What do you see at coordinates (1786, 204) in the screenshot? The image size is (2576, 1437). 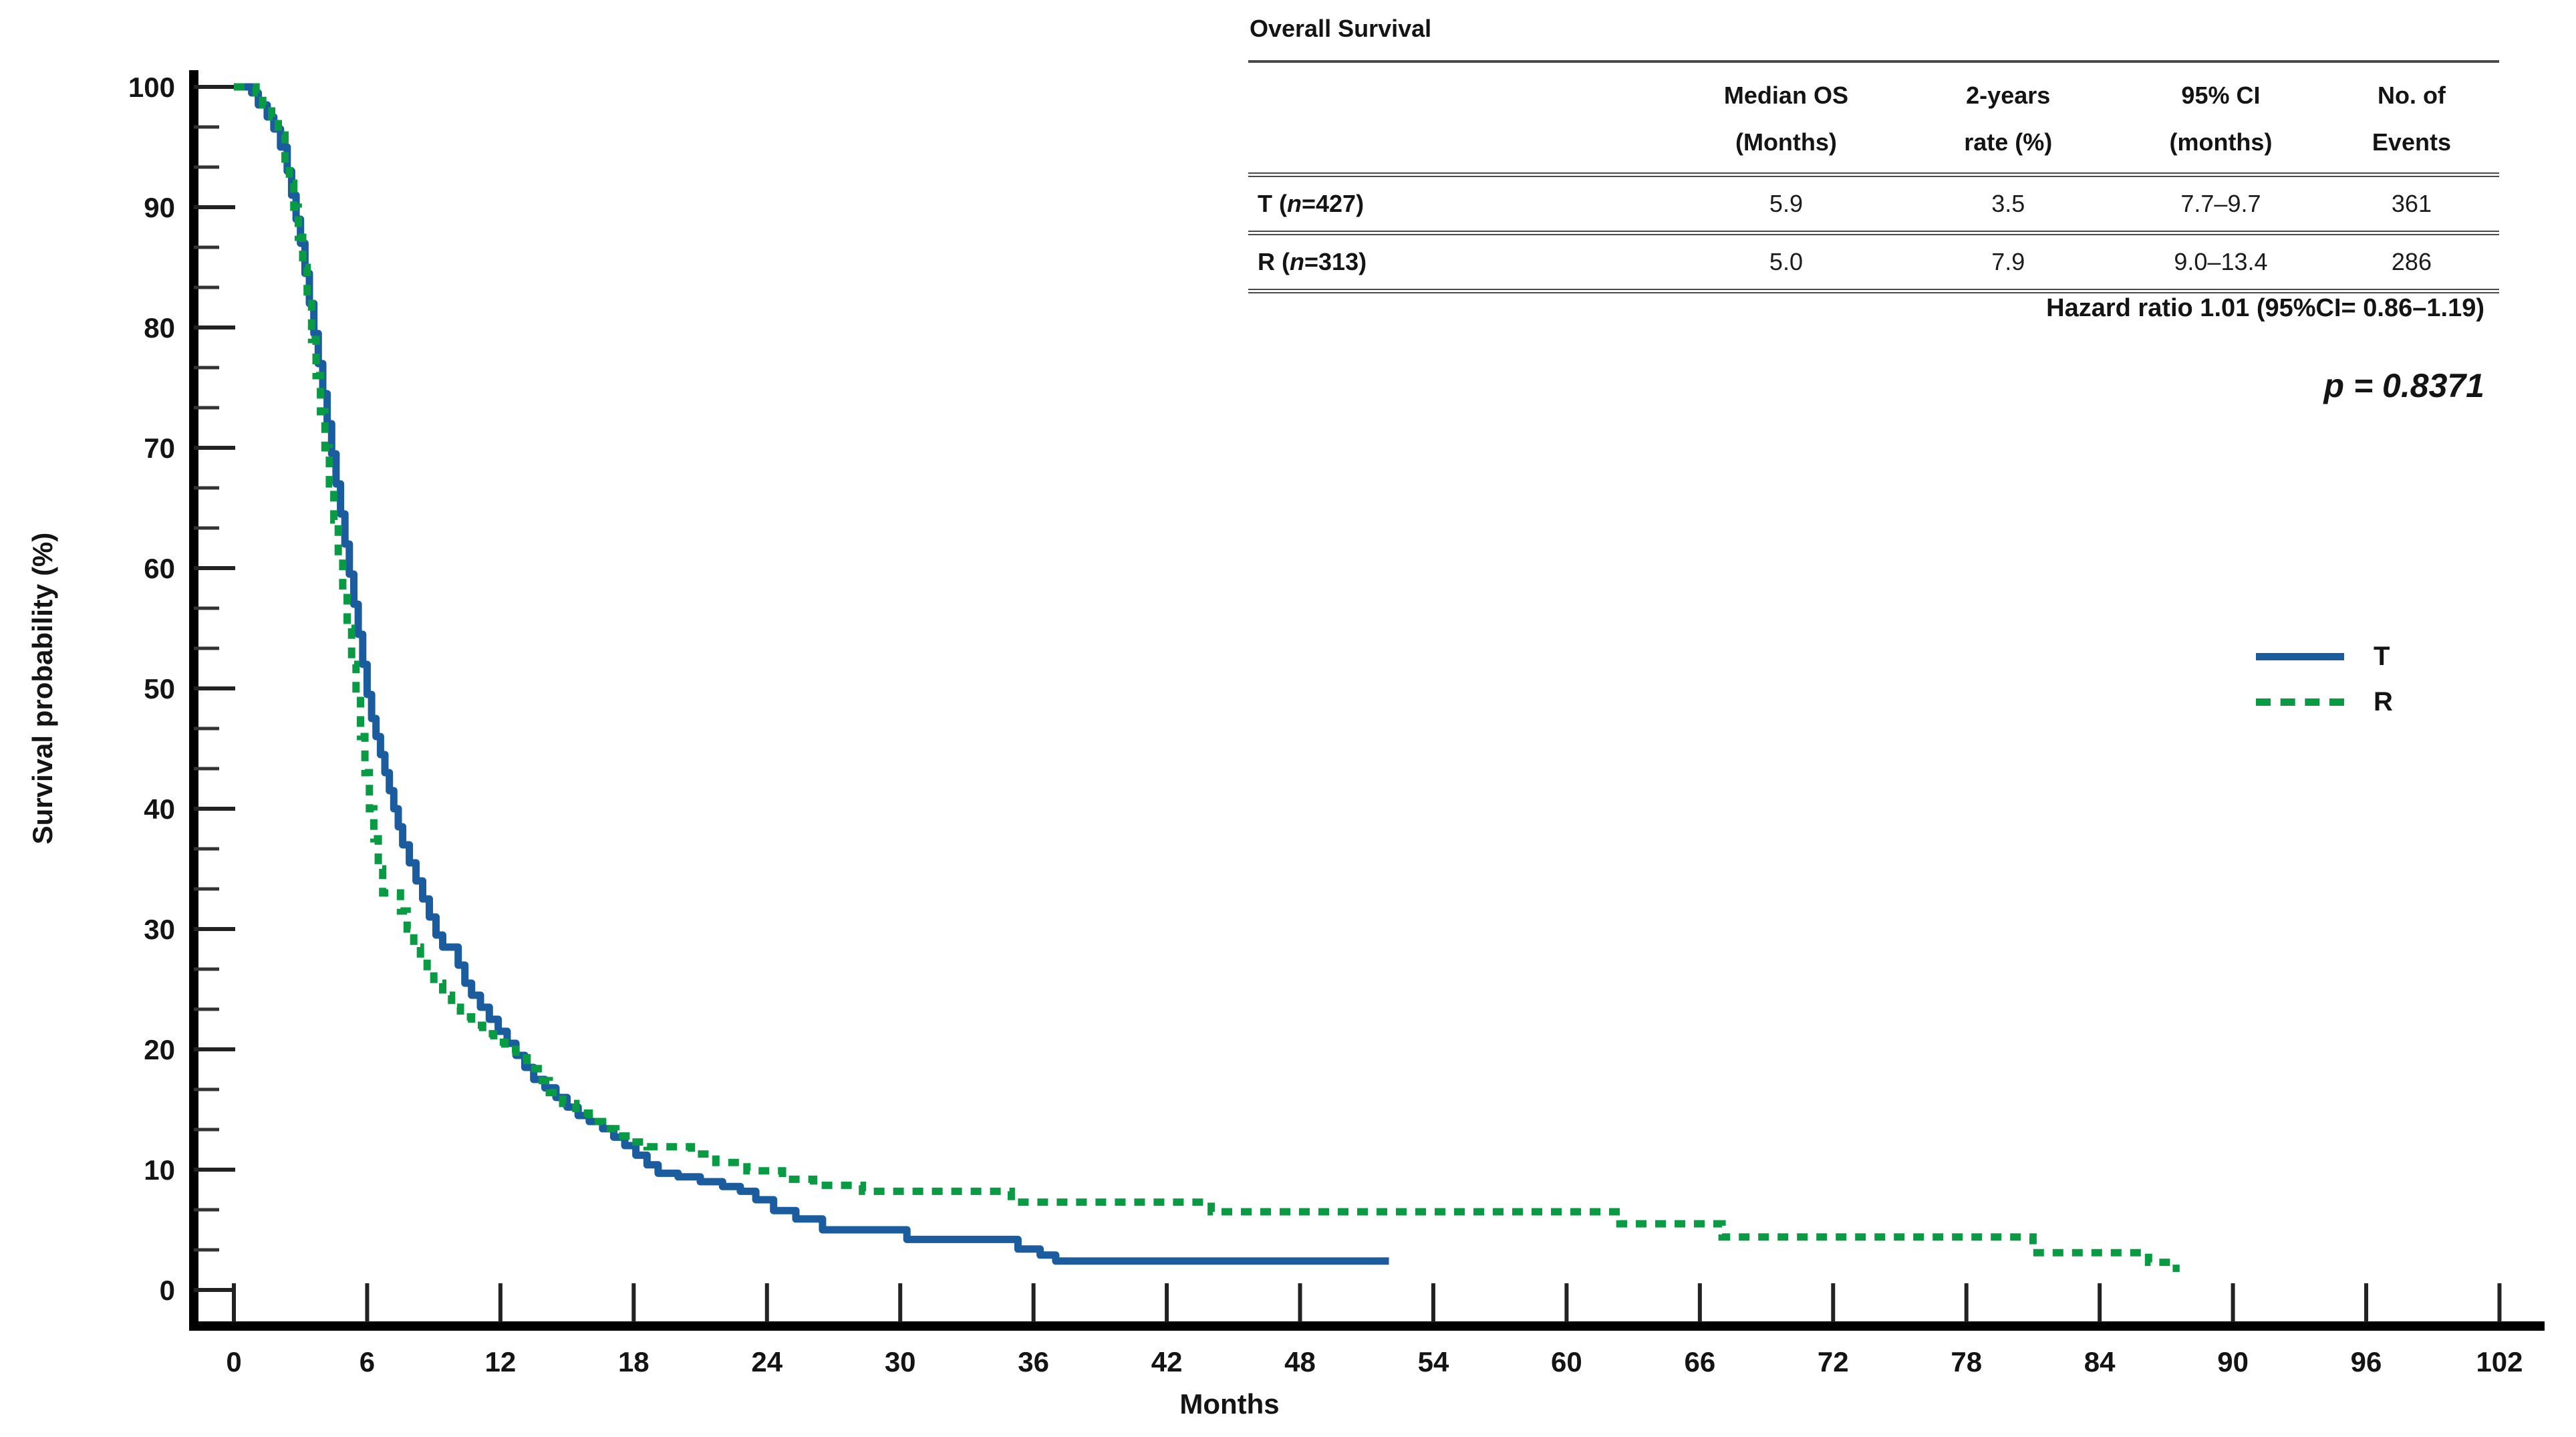 I see `cell-T-median: 5.9` at bounding box center [1786, 204].